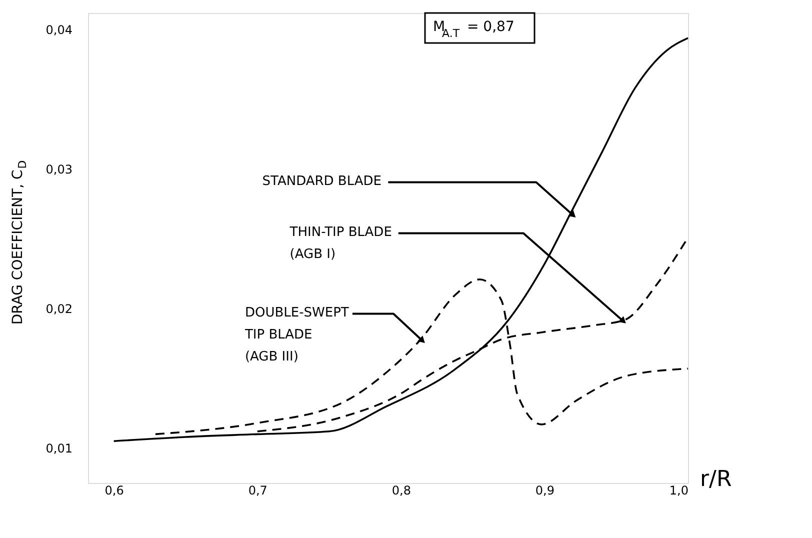 Image resolution: width=812 pixels, height=538 pixels. I want to click on x-tick-label: 0,8, so click(401, 491).